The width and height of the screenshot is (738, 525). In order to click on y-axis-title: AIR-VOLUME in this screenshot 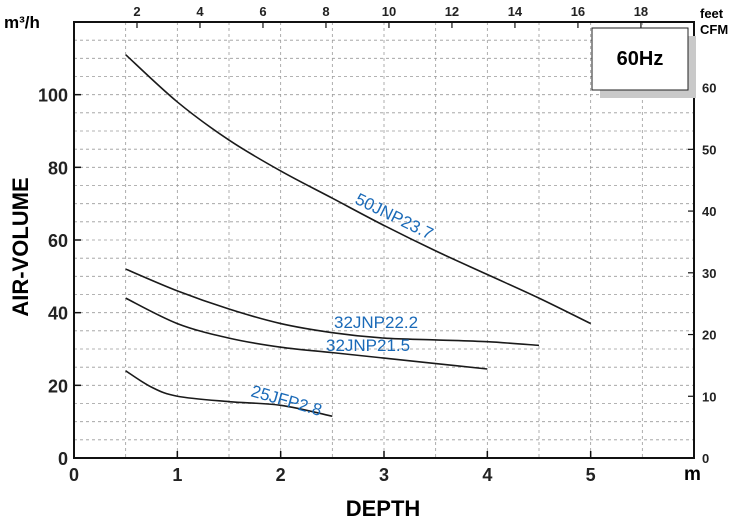, I will do `click(20, 246)`.